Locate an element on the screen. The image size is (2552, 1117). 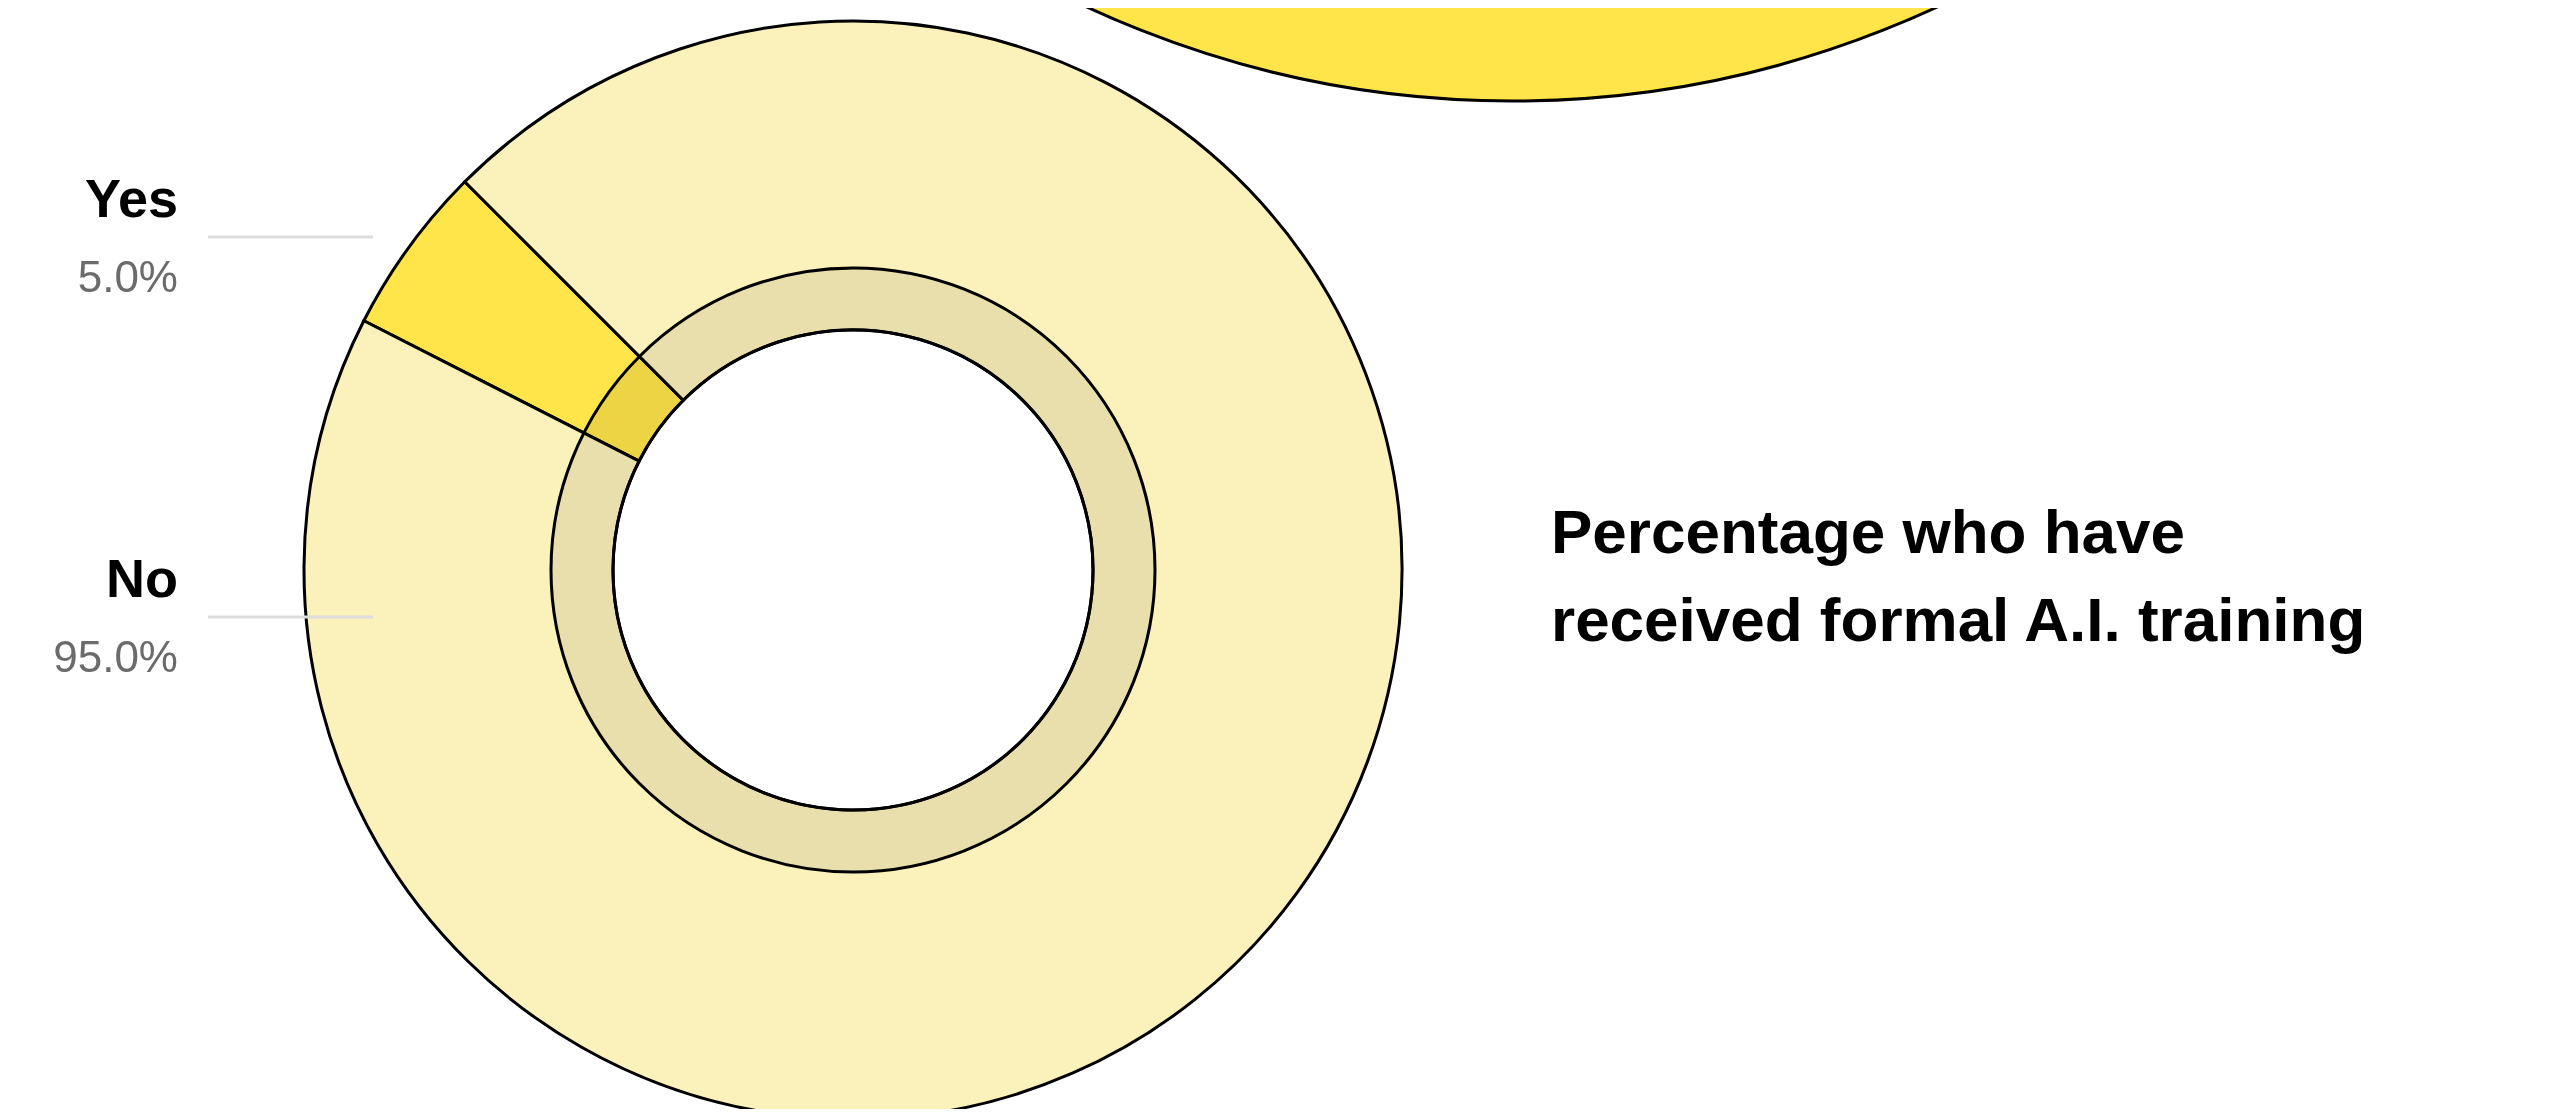
slice-label: Yes is located at coordinates (131, 198).